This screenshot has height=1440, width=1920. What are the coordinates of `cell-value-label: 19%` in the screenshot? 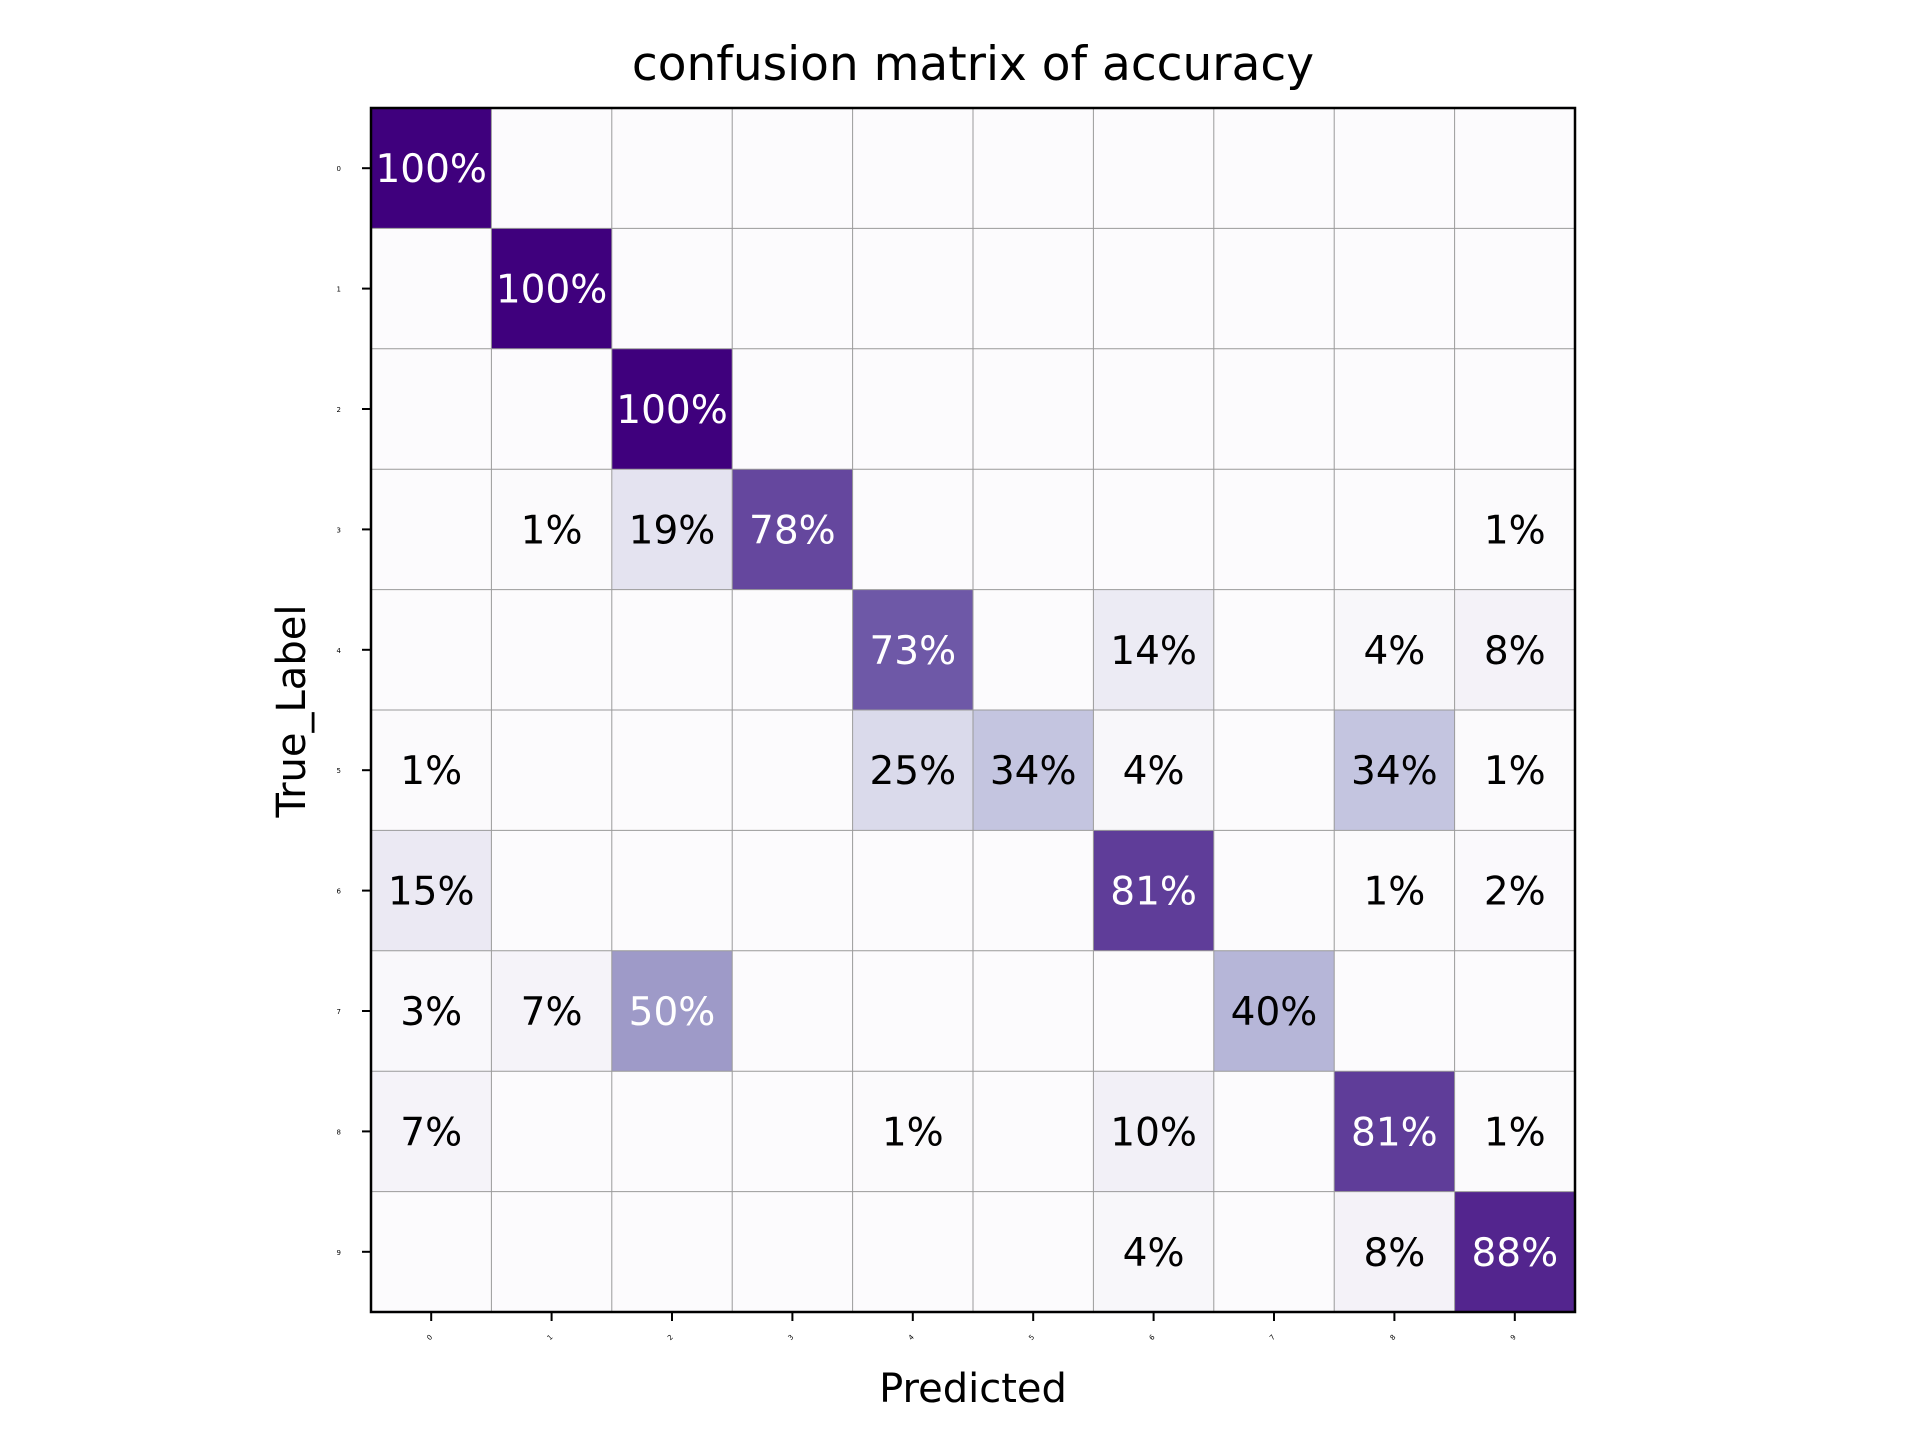 It's located at (672, 530).